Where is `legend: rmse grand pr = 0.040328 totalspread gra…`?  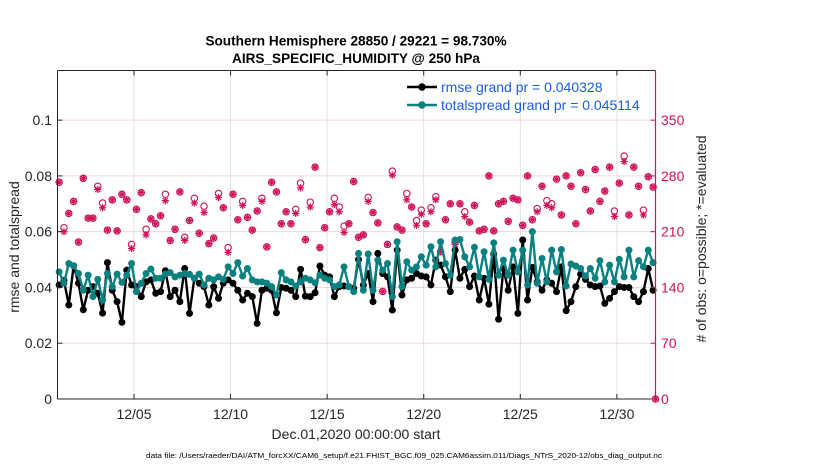
legend: rmse grand pr = 0.040328 totalspread gra… is located at coordinates (523, 96).